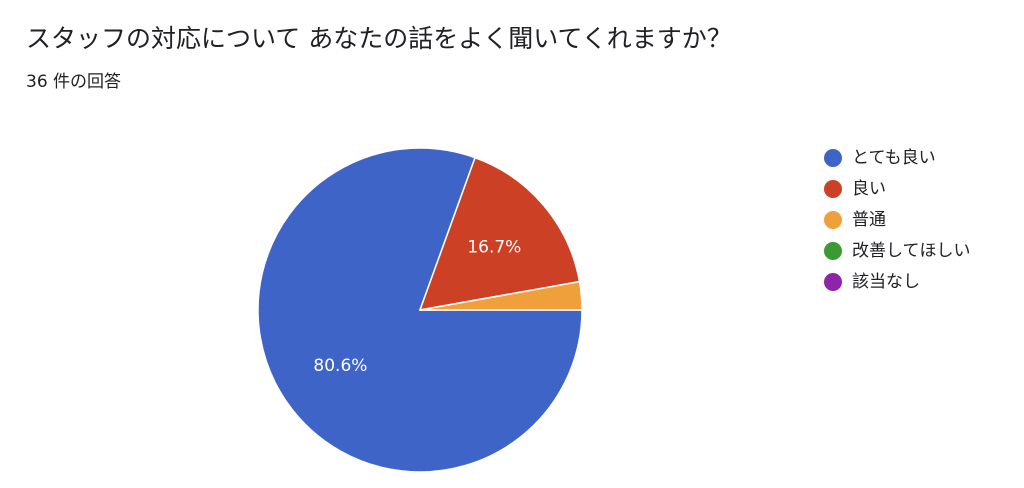 This screenshot has width=1024, height=488. I want to click on legend-label: 普通, so click(869, 220).